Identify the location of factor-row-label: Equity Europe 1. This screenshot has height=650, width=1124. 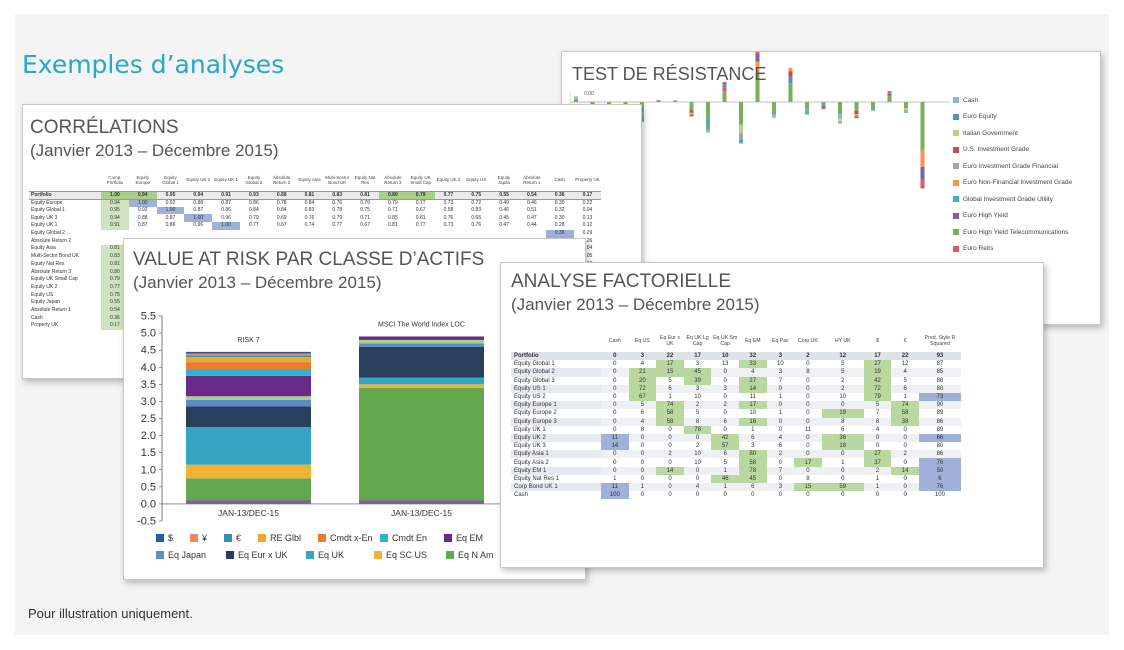
(556, 405).